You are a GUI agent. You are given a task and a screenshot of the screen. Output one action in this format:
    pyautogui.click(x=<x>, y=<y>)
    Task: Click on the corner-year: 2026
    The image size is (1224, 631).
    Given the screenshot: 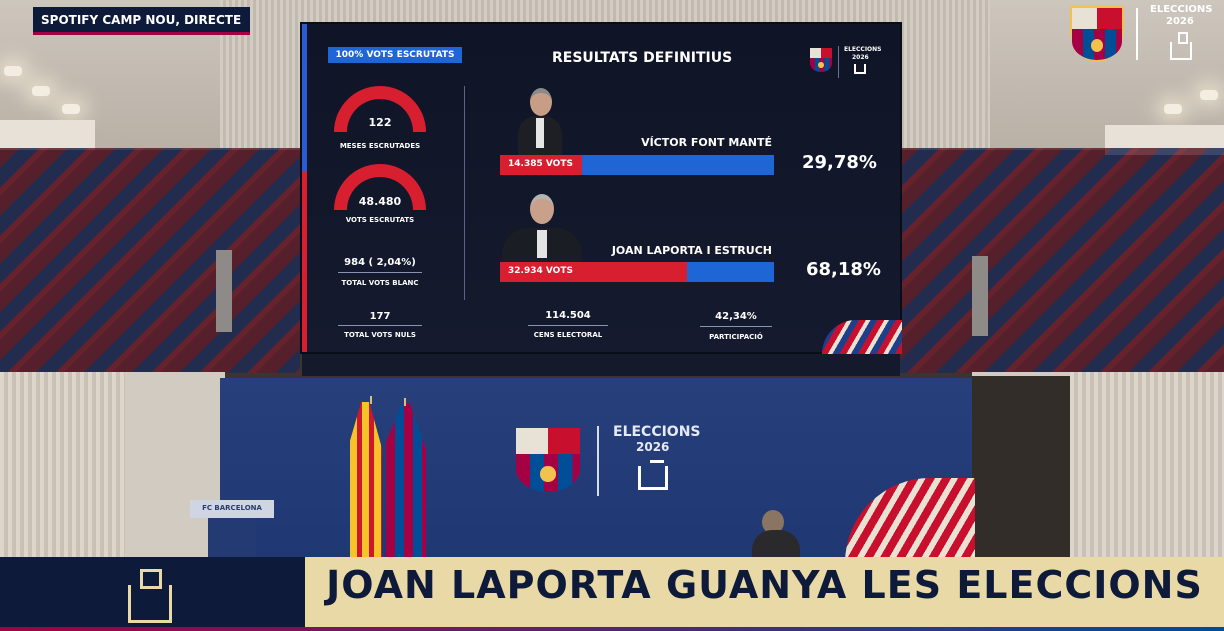 What is the action you would take?
    pyautogui.click(x=1180, y=21)
    